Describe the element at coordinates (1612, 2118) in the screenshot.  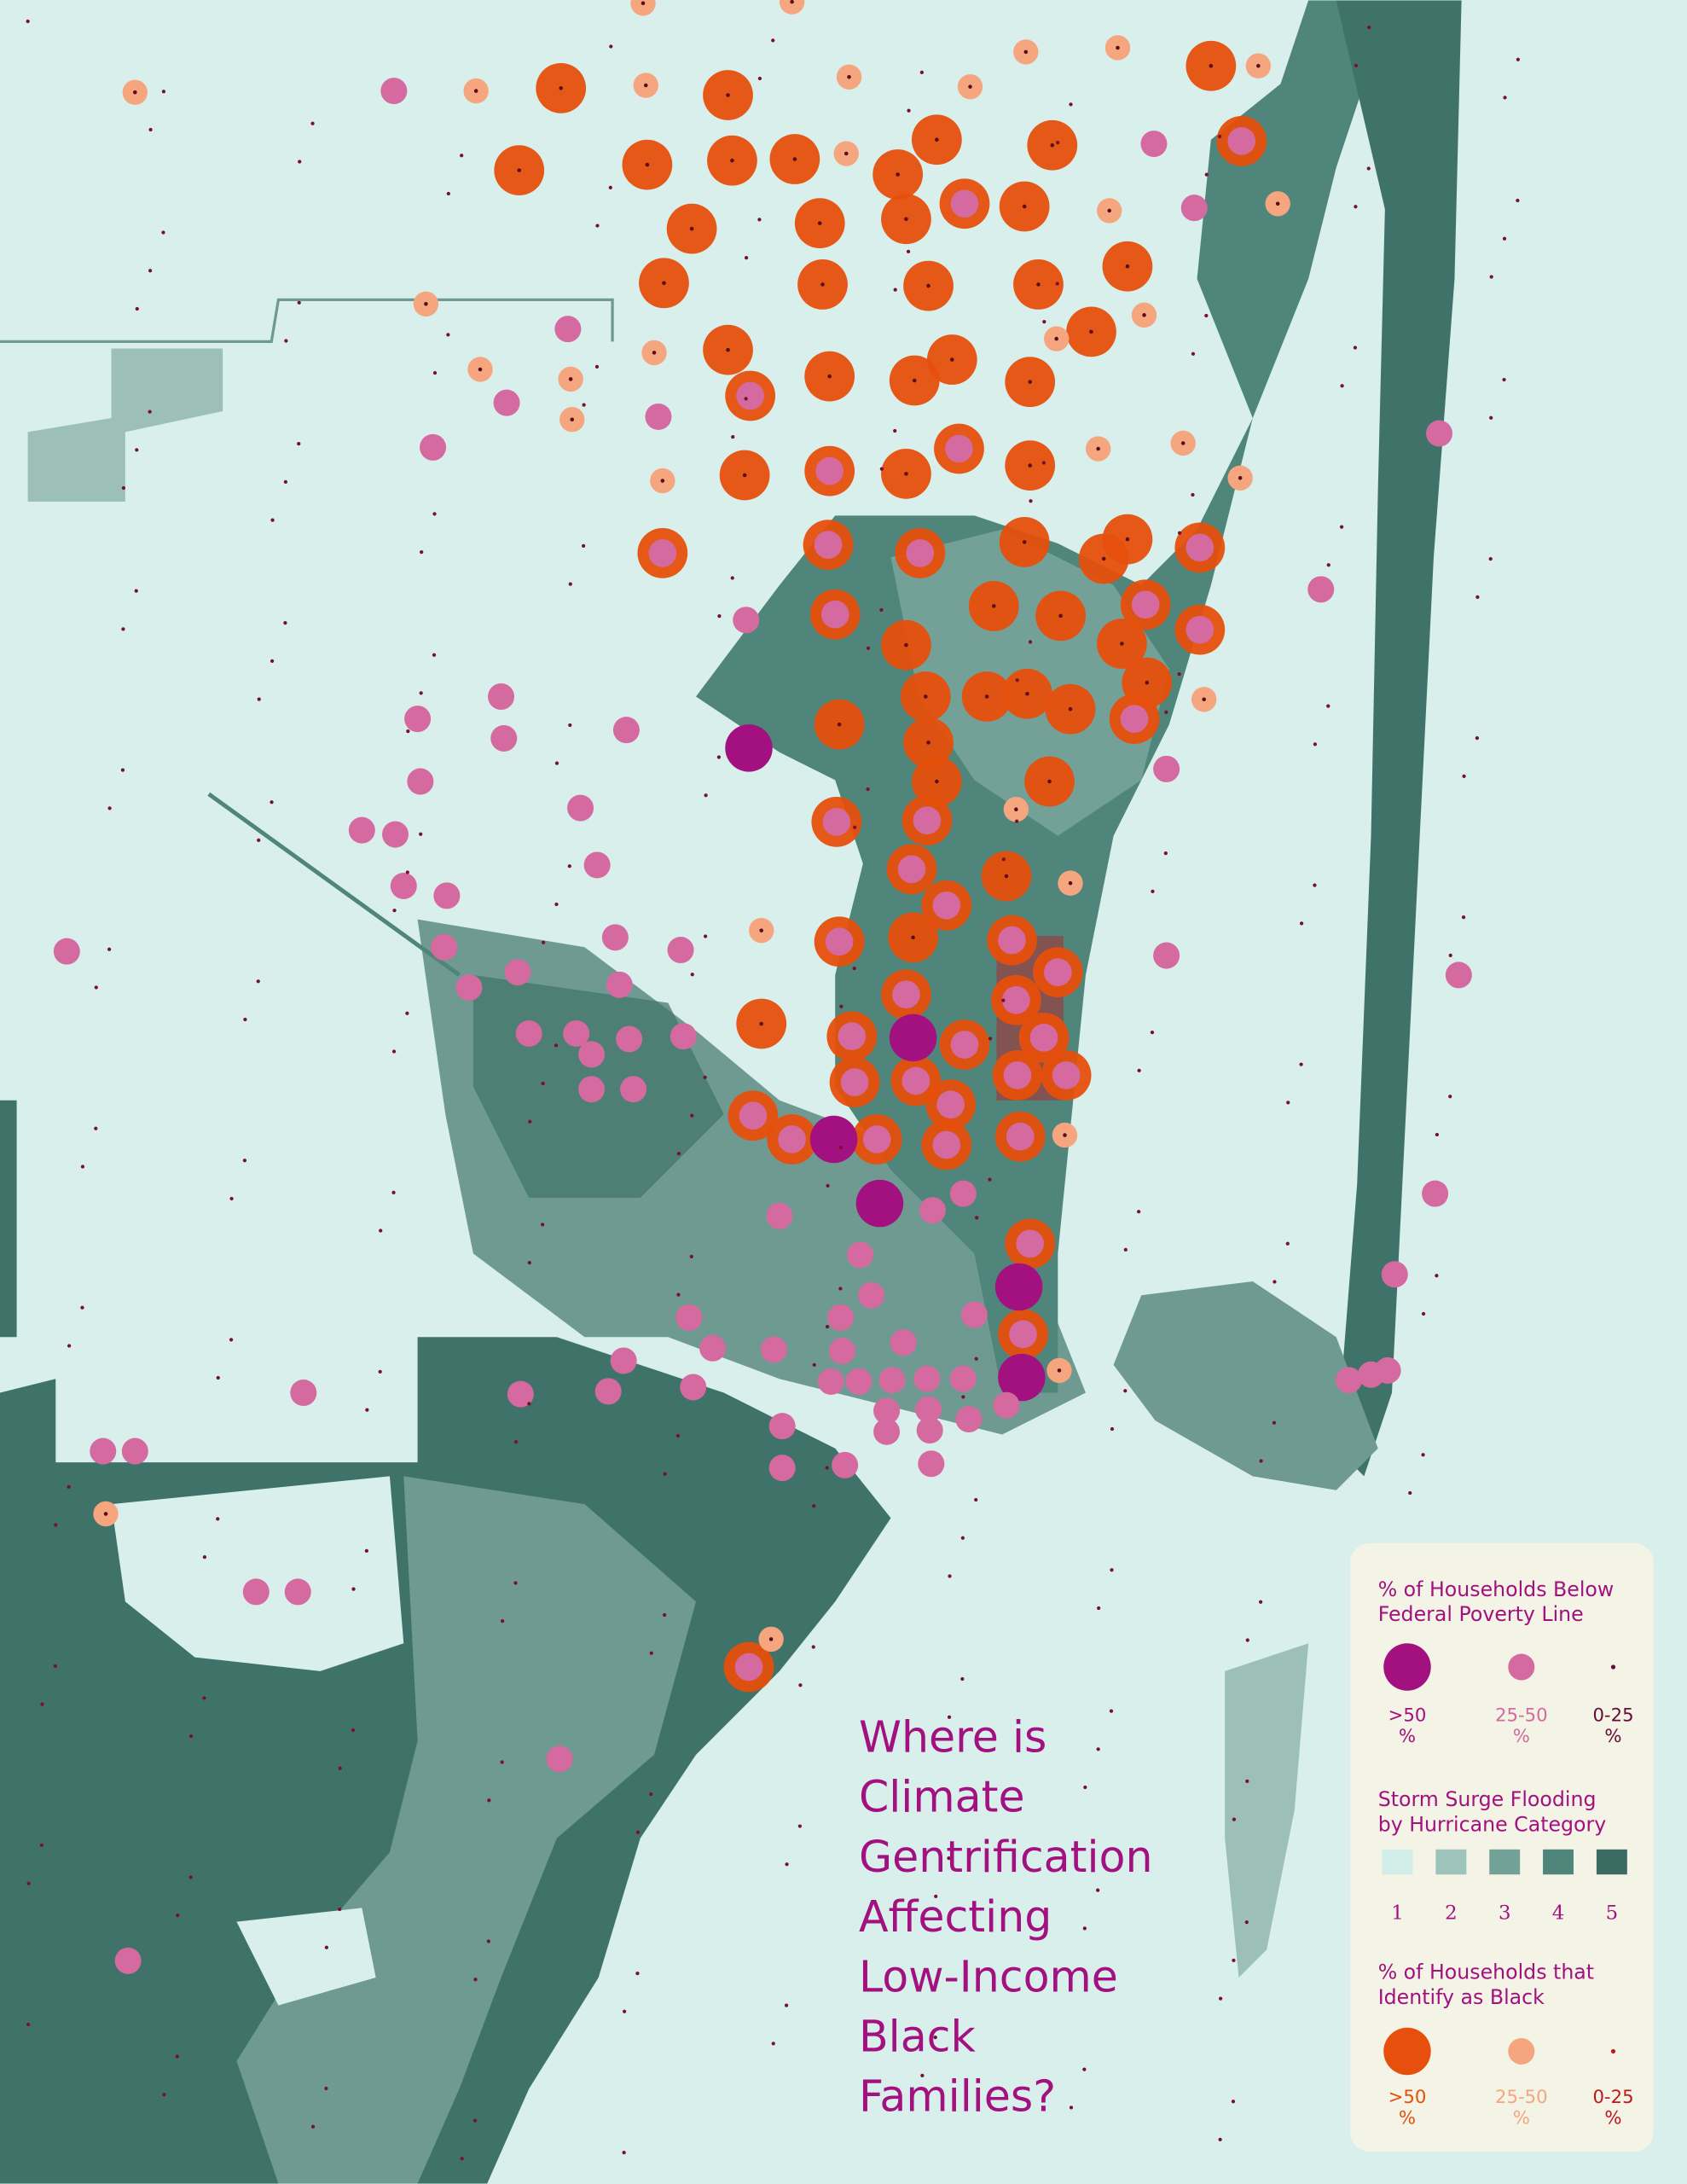
I see `legend-label: %` at that location.